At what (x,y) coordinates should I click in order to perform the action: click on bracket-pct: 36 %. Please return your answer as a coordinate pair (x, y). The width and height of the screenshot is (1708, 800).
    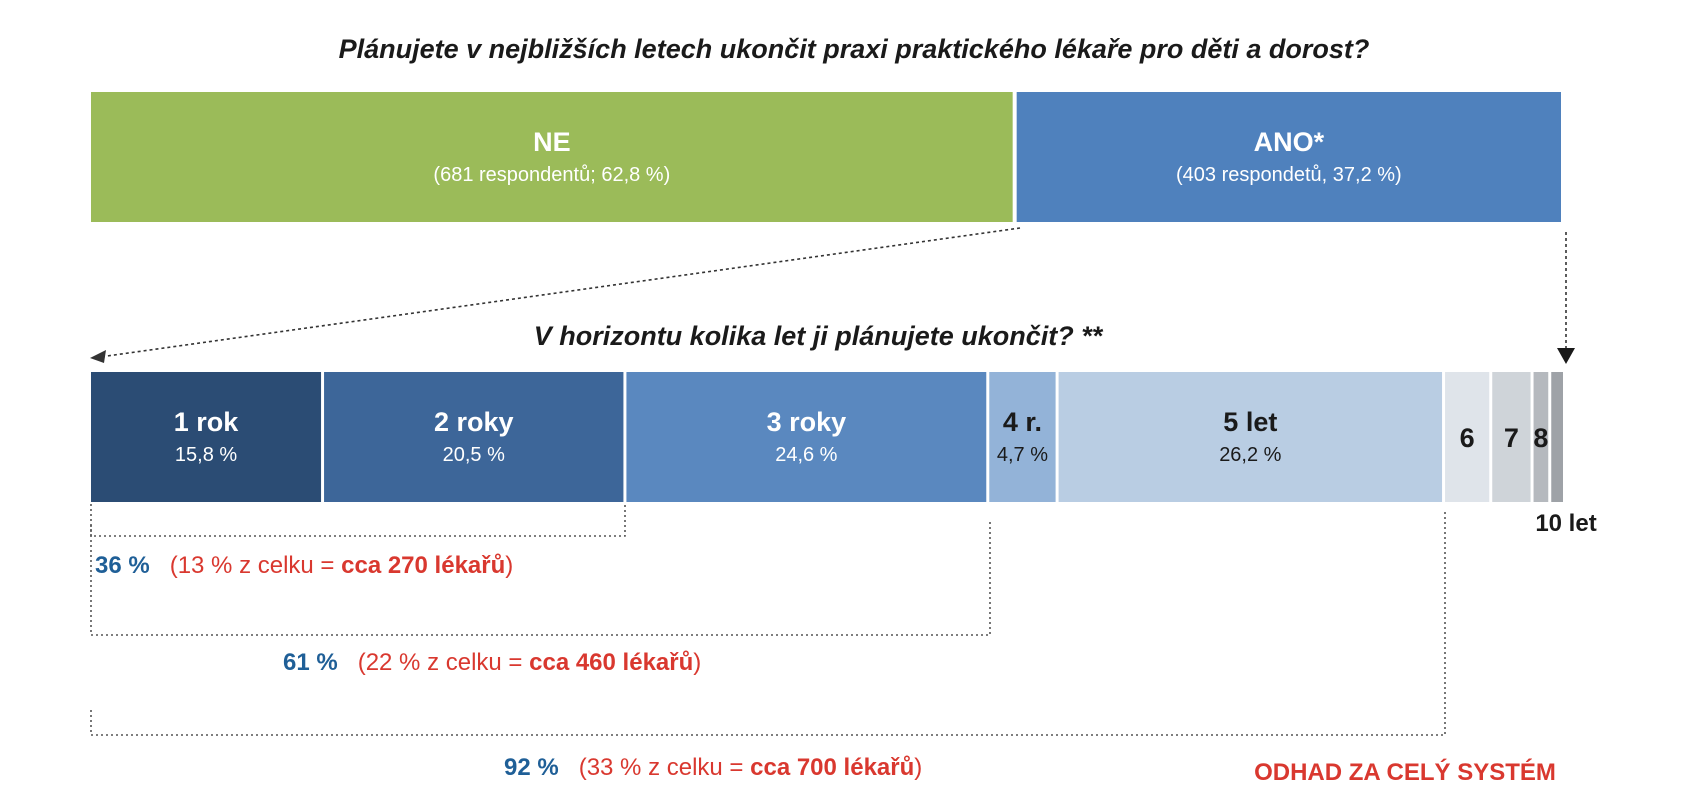
    Looking at the image, I should click on (122, 565).